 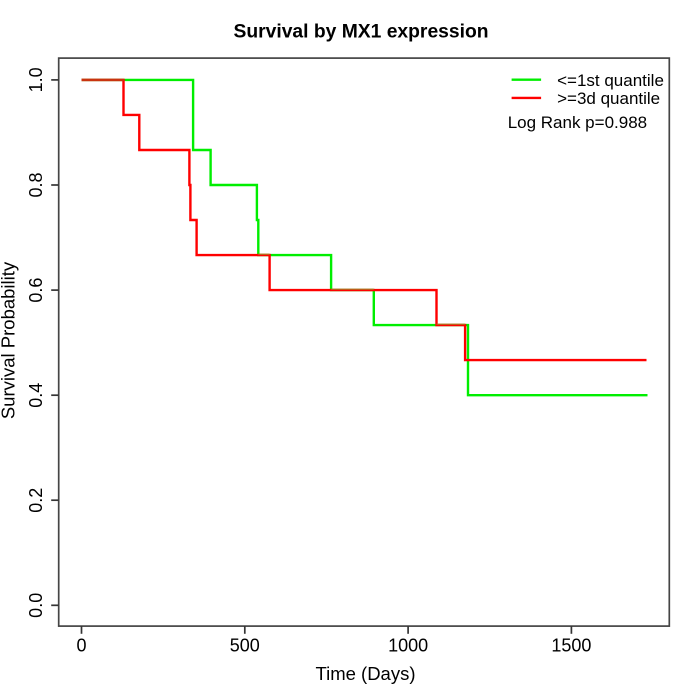 I want to click on svg-text: 0.6, so click(x=36, y=290).